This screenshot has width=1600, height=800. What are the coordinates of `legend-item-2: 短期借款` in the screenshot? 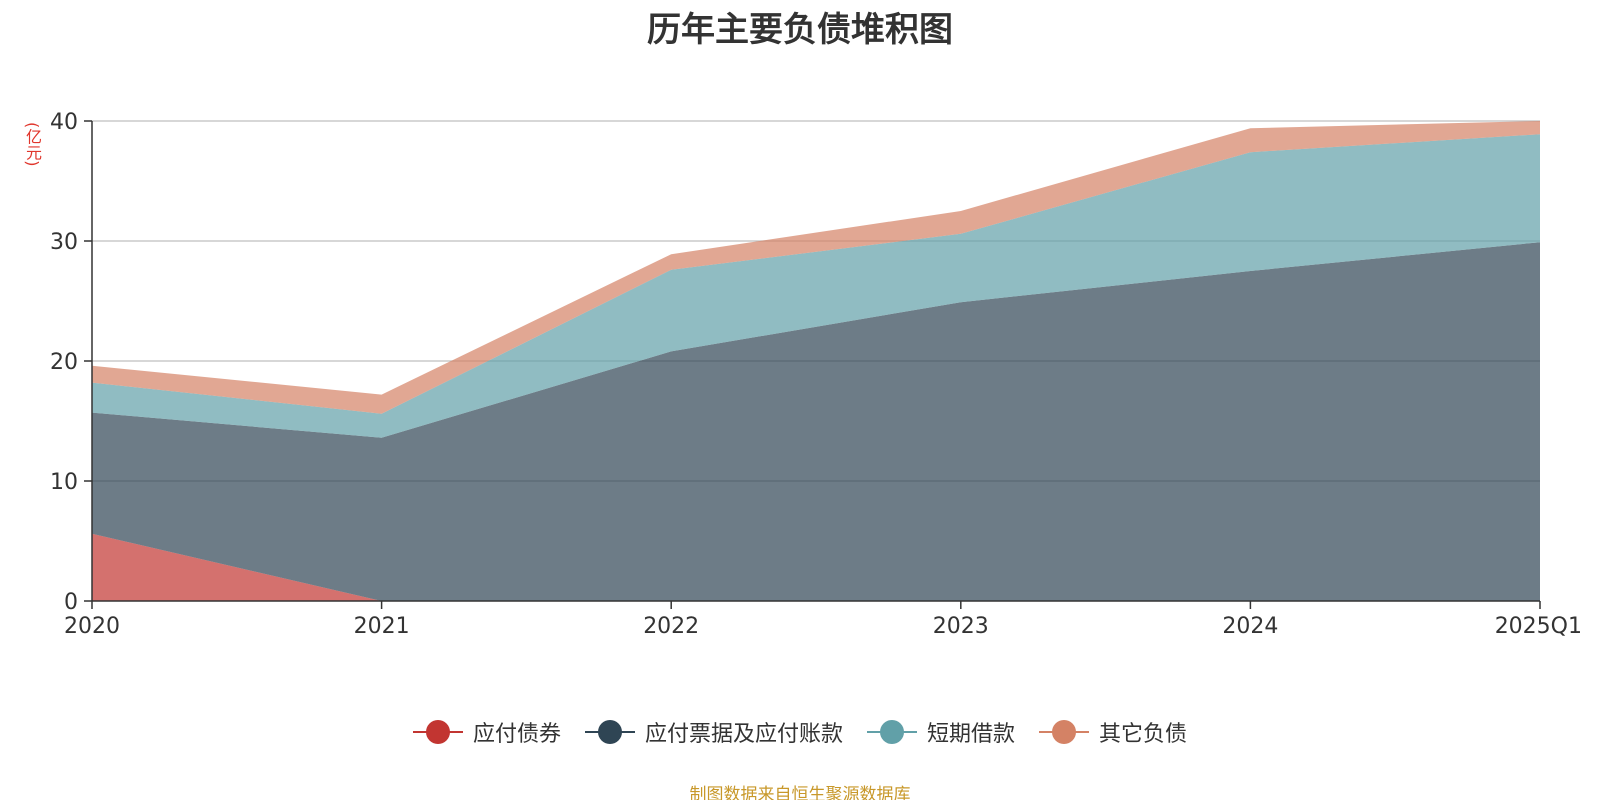 It's located at (941, 732).